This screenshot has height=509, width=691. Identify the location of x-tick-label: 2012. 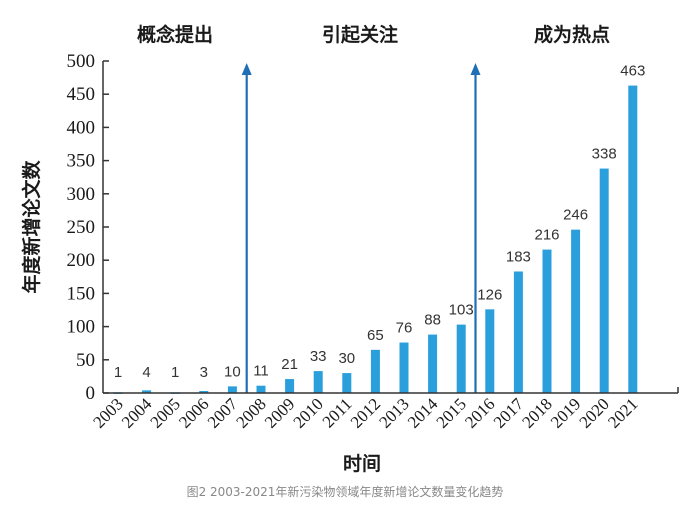
(365, 412).